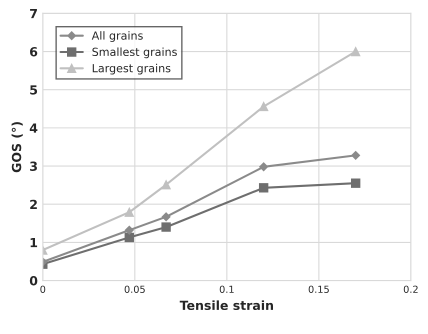 The width and height of the screenshot is (428, 334). Describe the element at coordinates (43, 289) in the screenshot. I see `x-tick-label: 0` at that location.